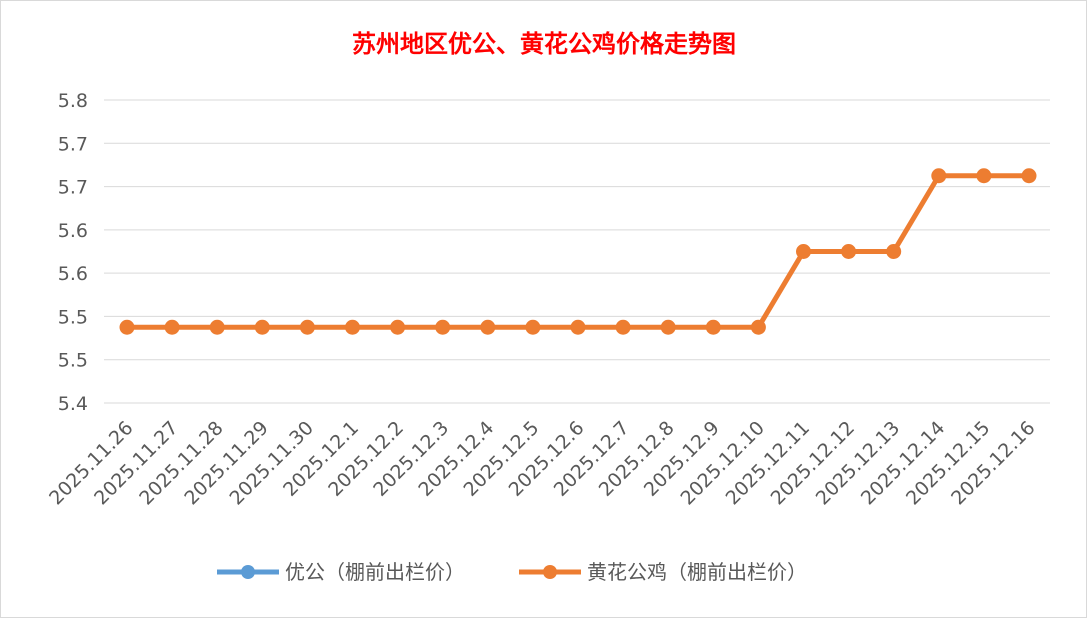  What do you see at coordinates (73, 101) in the screenshot?
I see `y-tick-label: 5.8` at bounding box center [73, 101].